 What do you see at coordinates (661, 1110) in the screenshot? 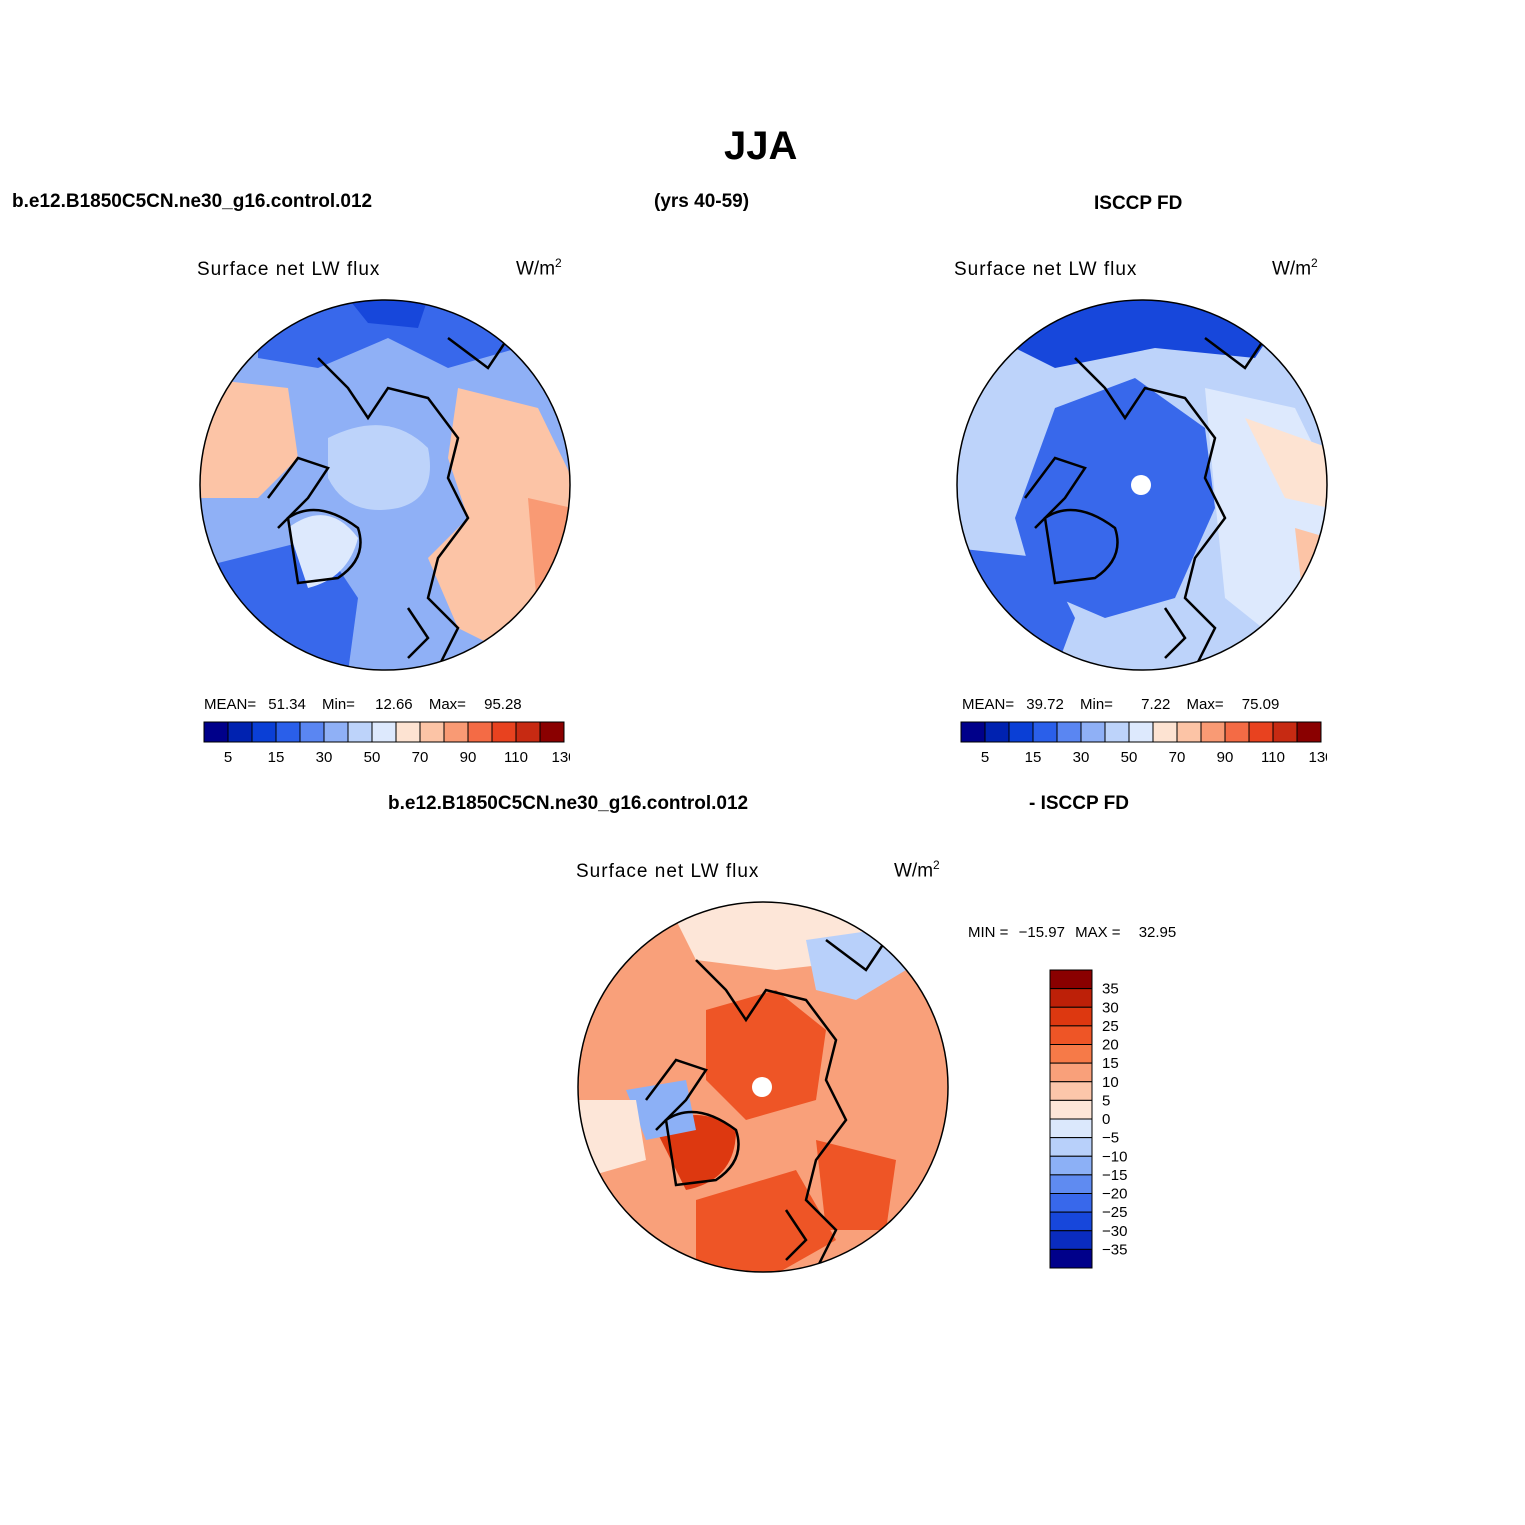
I see `diff-field-america-blue` at bounding box center [661, 1110].